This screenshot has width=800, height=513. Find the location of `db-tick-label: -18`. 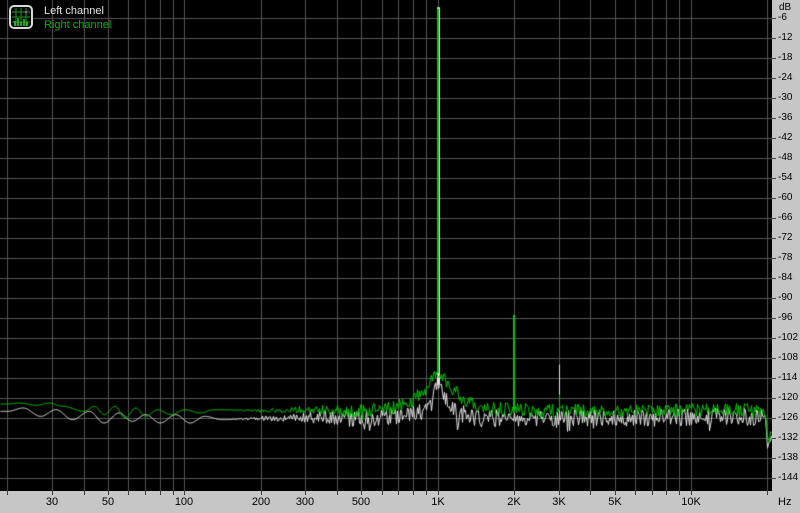

db-tick-label: -18 is located at coordinates (785, 57).